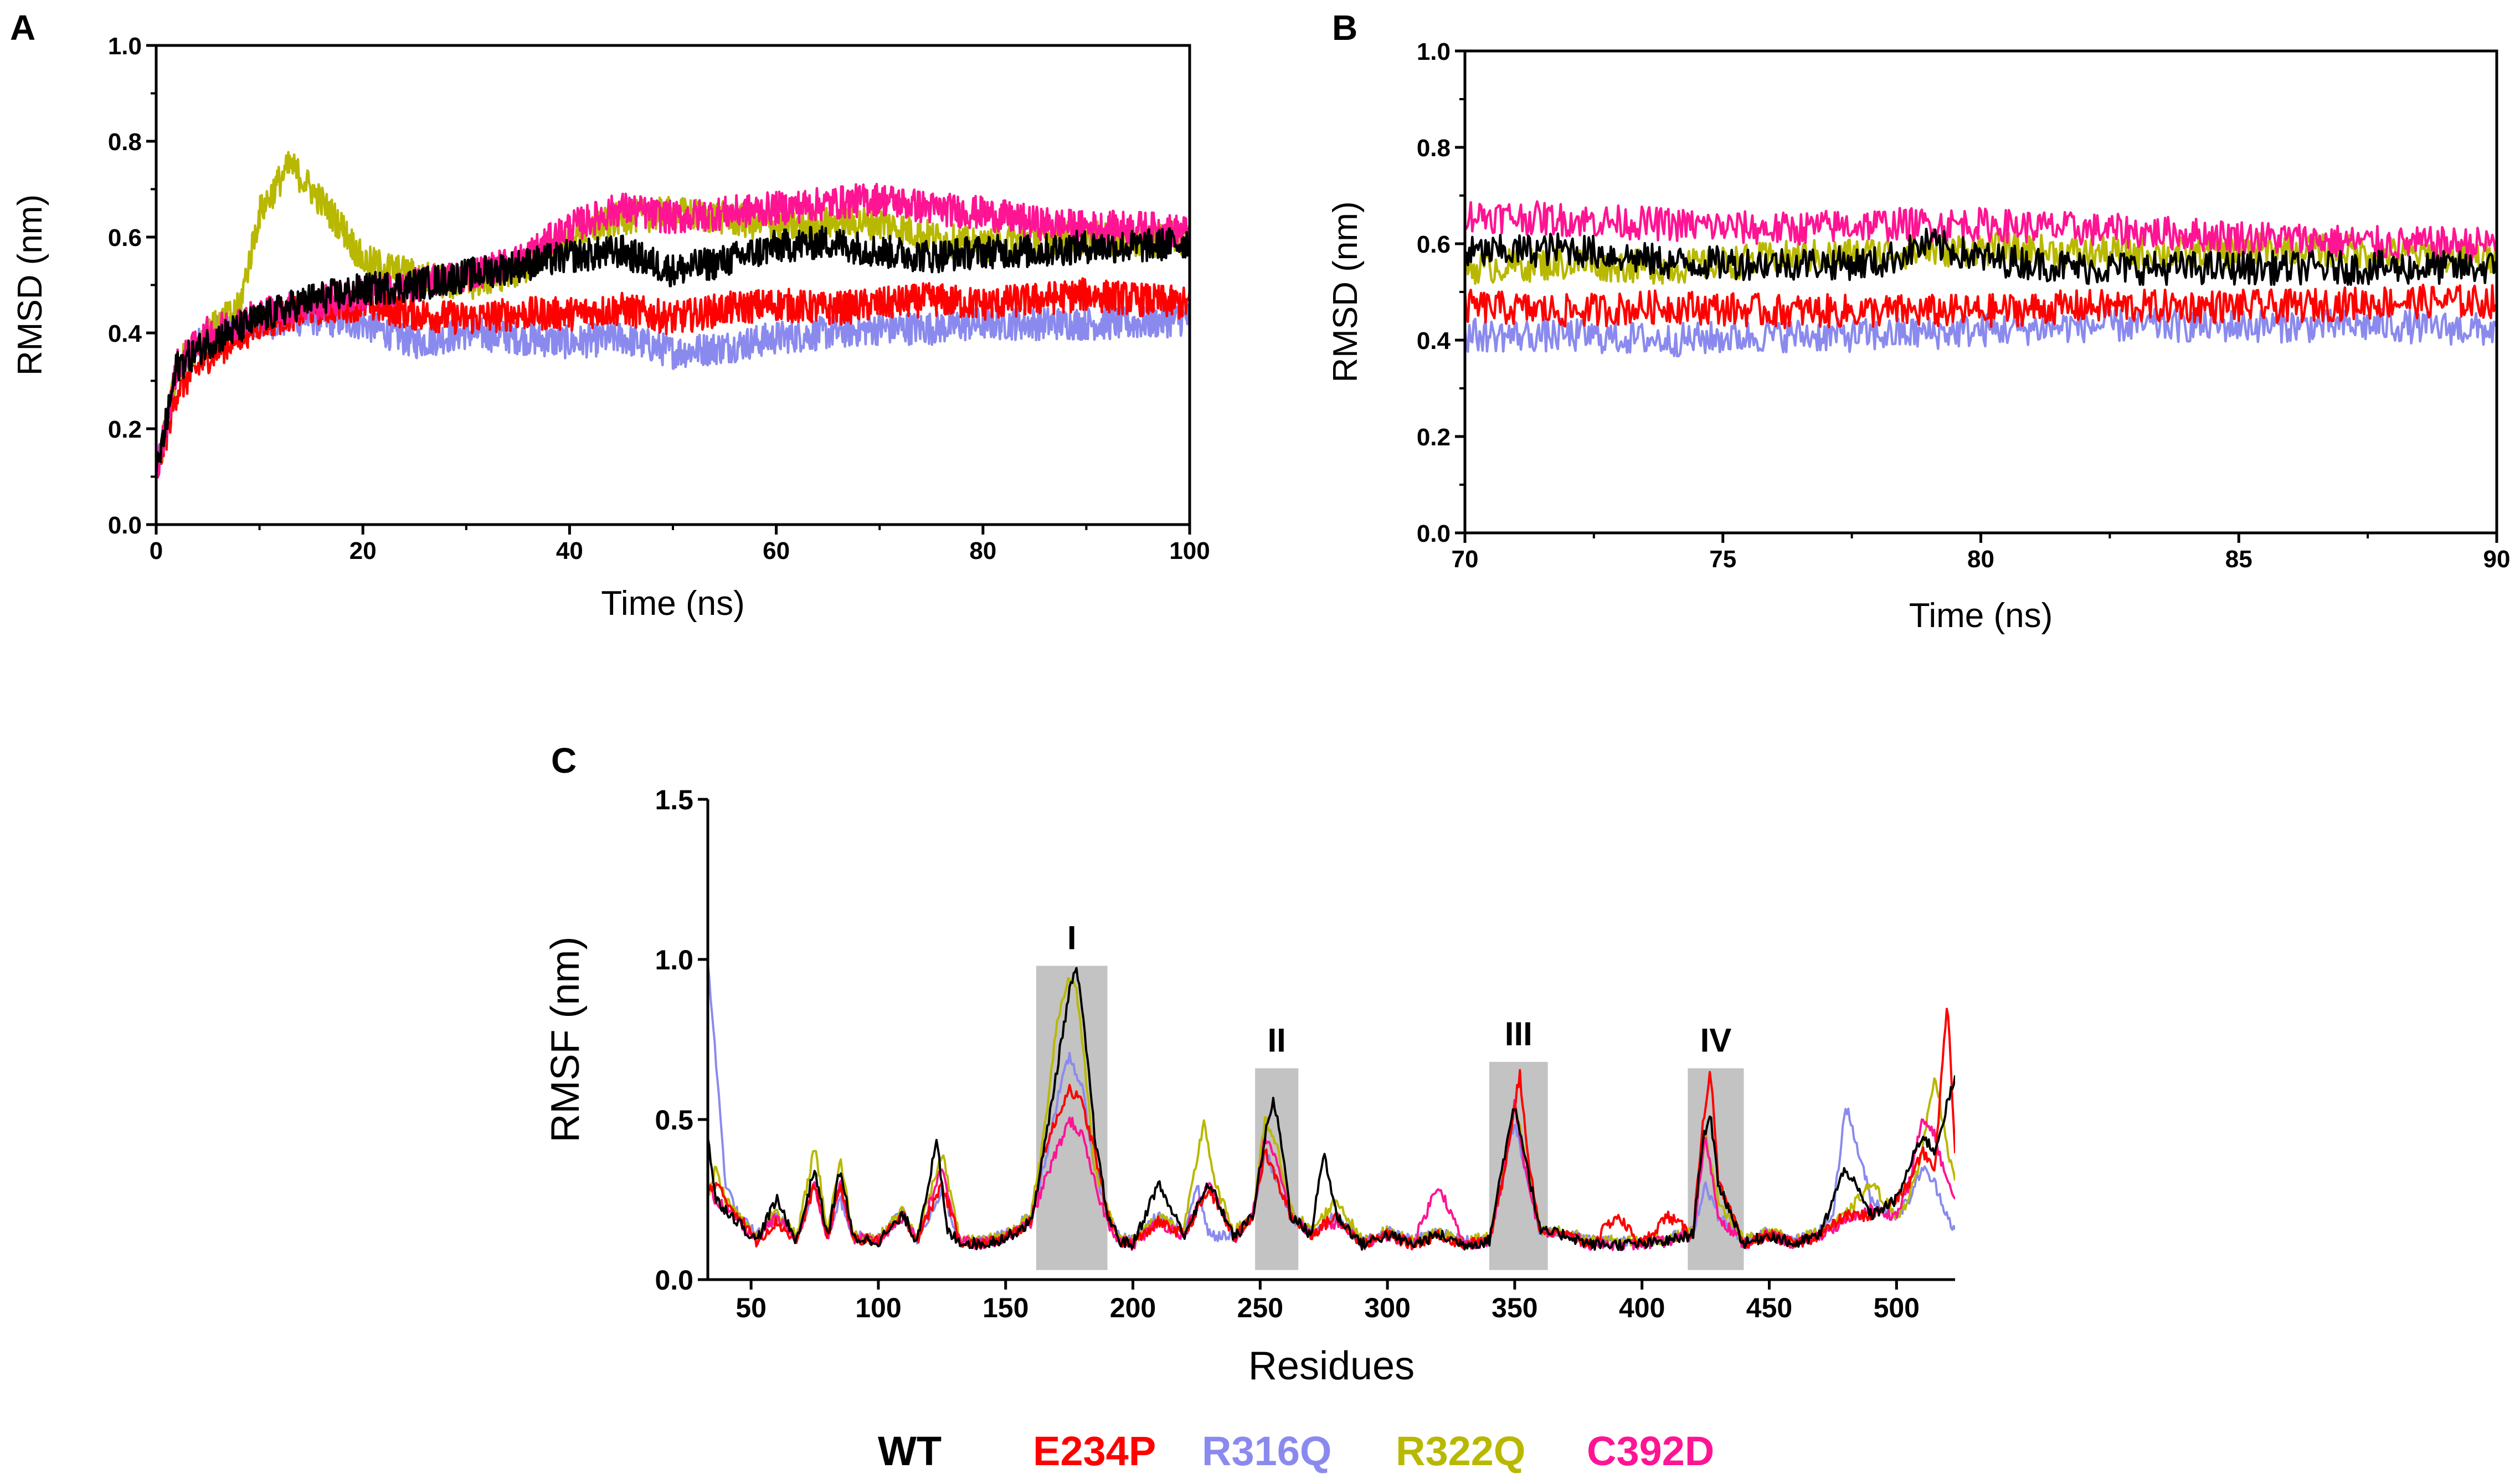 This screenshot has width=2520, height=1484. What do you see at coordinates (1331, 1175) in the screenshot?
I see `panel-c-series-c392d` at bounding box center [1331, 1175].